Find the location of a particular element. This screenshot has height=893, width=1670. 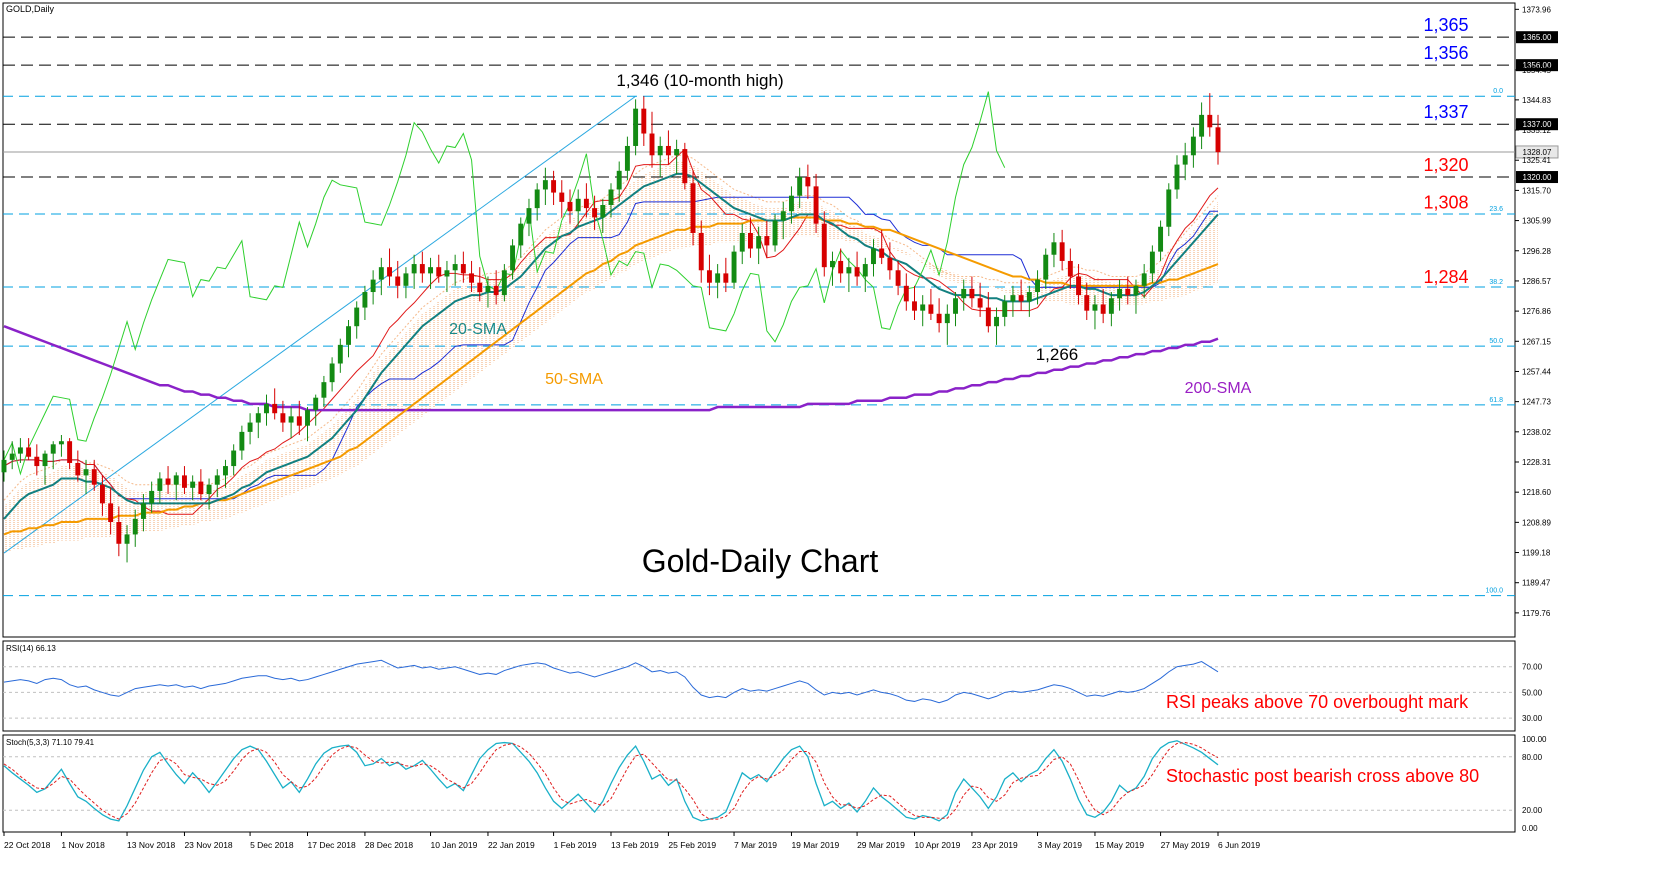

fib-label-61.8: 61.8 is located at coordinates (1496, 400).